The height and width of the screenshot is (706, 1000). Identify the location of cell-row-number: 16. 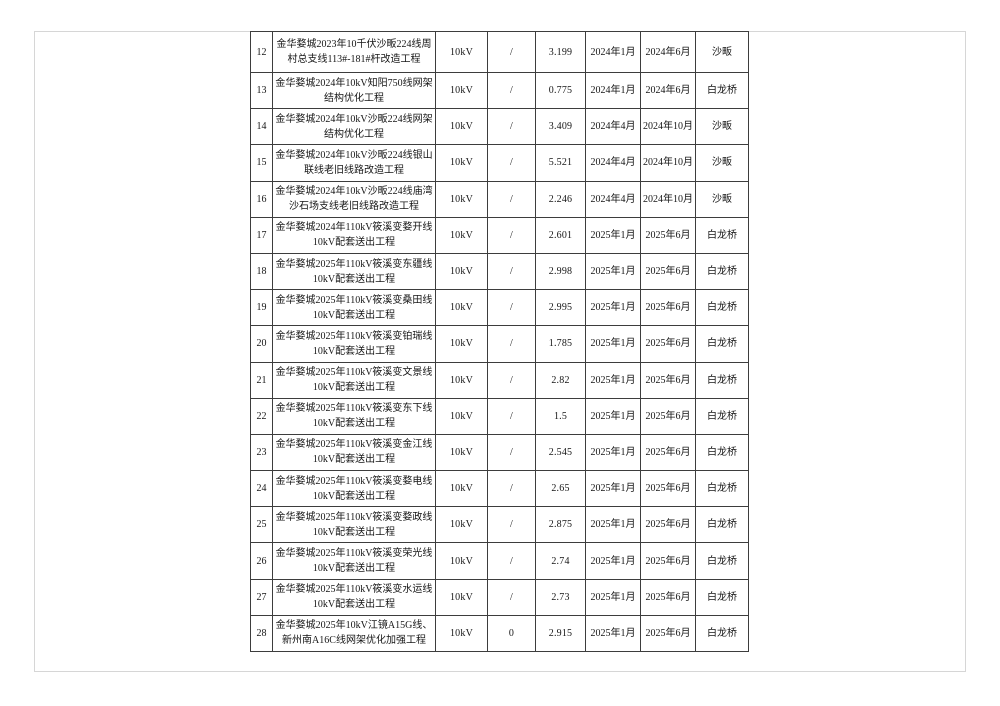
(261, 199).